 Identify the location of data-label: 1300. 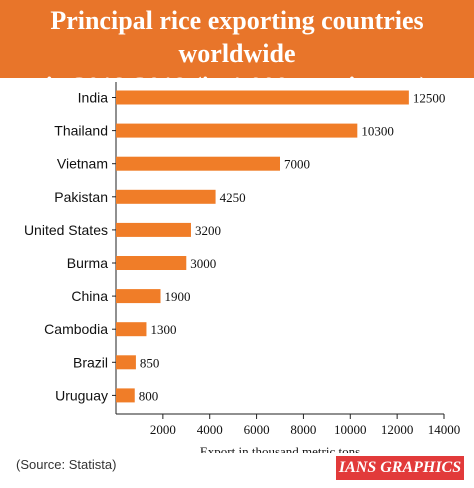
(163, 329).